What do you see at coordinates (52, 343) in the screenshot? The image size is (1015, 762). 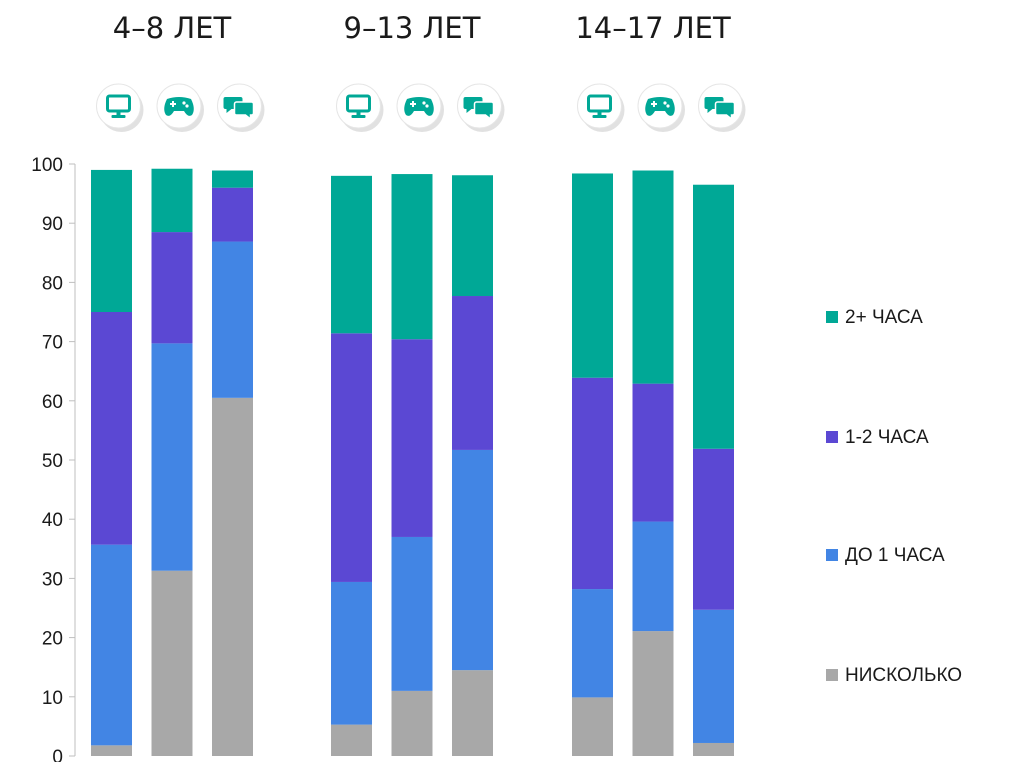 I see `y-tick-label: 70` at bounding box center [52, 343].